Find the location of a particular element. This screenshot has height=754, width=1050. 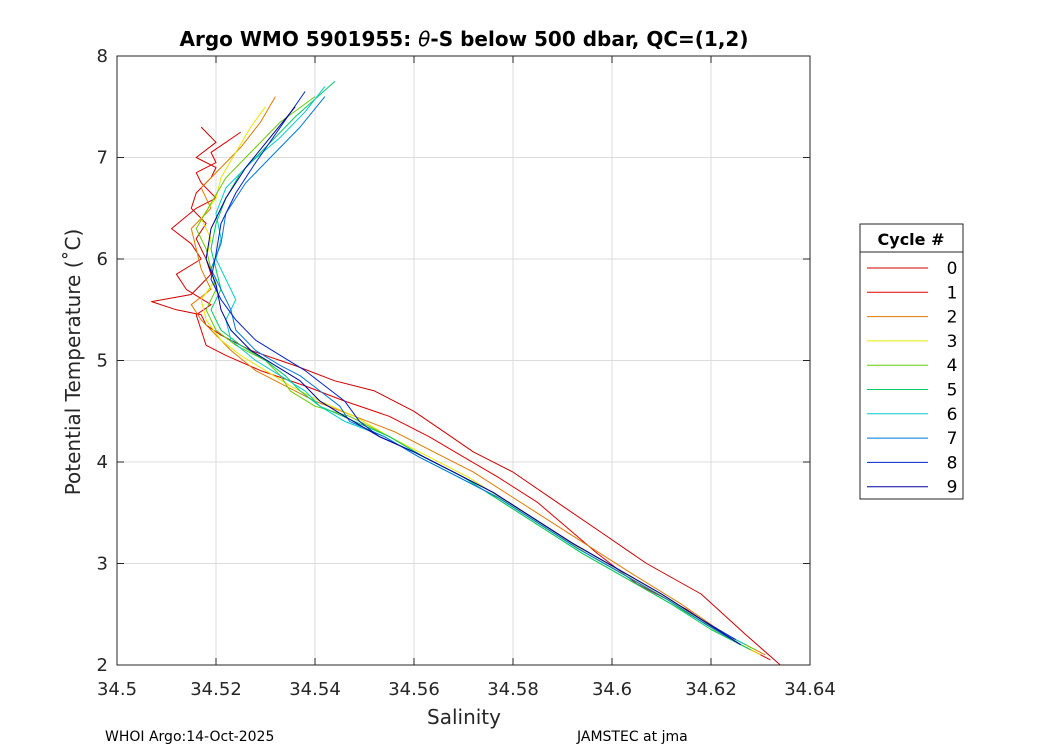

y-tick-label: 2 is located at coordinates (102, 665).